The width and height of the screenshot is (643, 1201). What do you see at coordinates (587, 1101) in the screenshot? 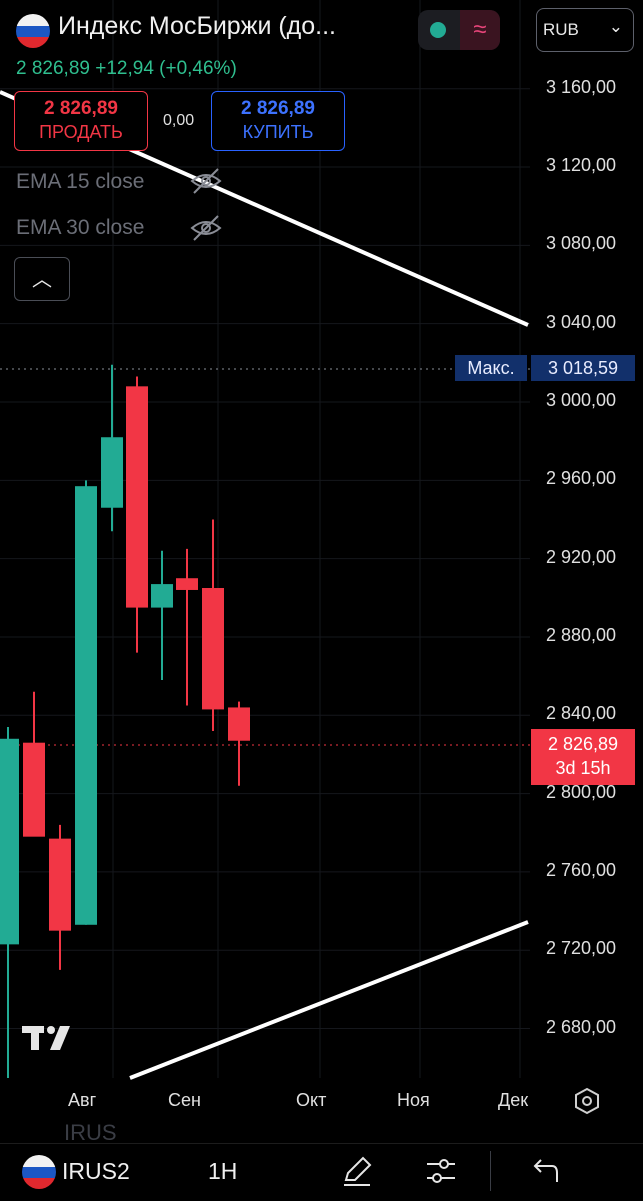
I see `settings-hexagon-icon` at bounding box center [587, 1101].